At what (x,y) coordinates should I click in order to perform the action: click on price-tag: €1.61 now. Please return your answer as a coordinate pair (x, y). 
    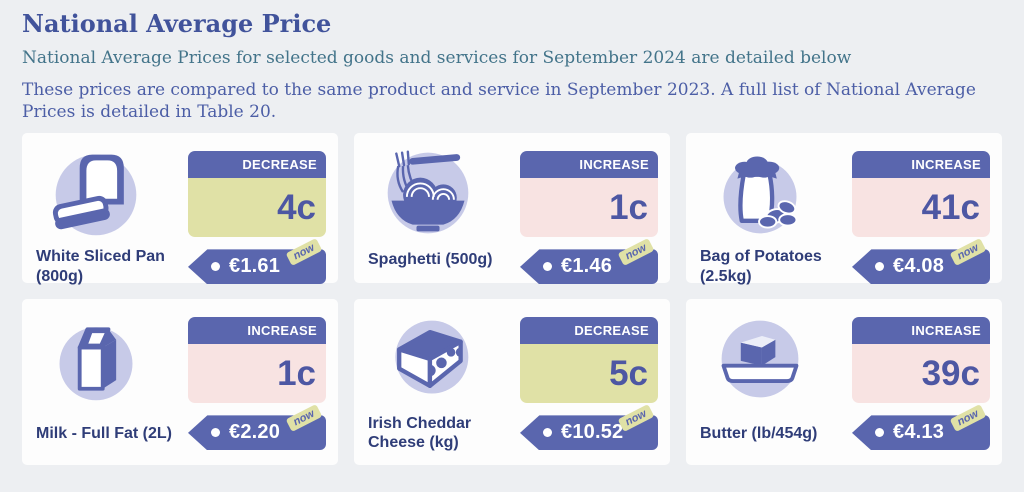
    Looking at the image, I should click on (257, 261).